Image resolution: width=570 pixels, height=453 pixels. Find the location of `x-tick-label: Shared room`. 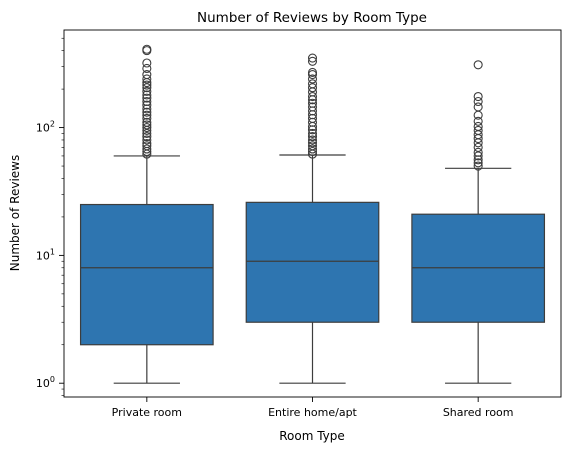

x-tick-label: Shared room is located at coordinates (478, 412).